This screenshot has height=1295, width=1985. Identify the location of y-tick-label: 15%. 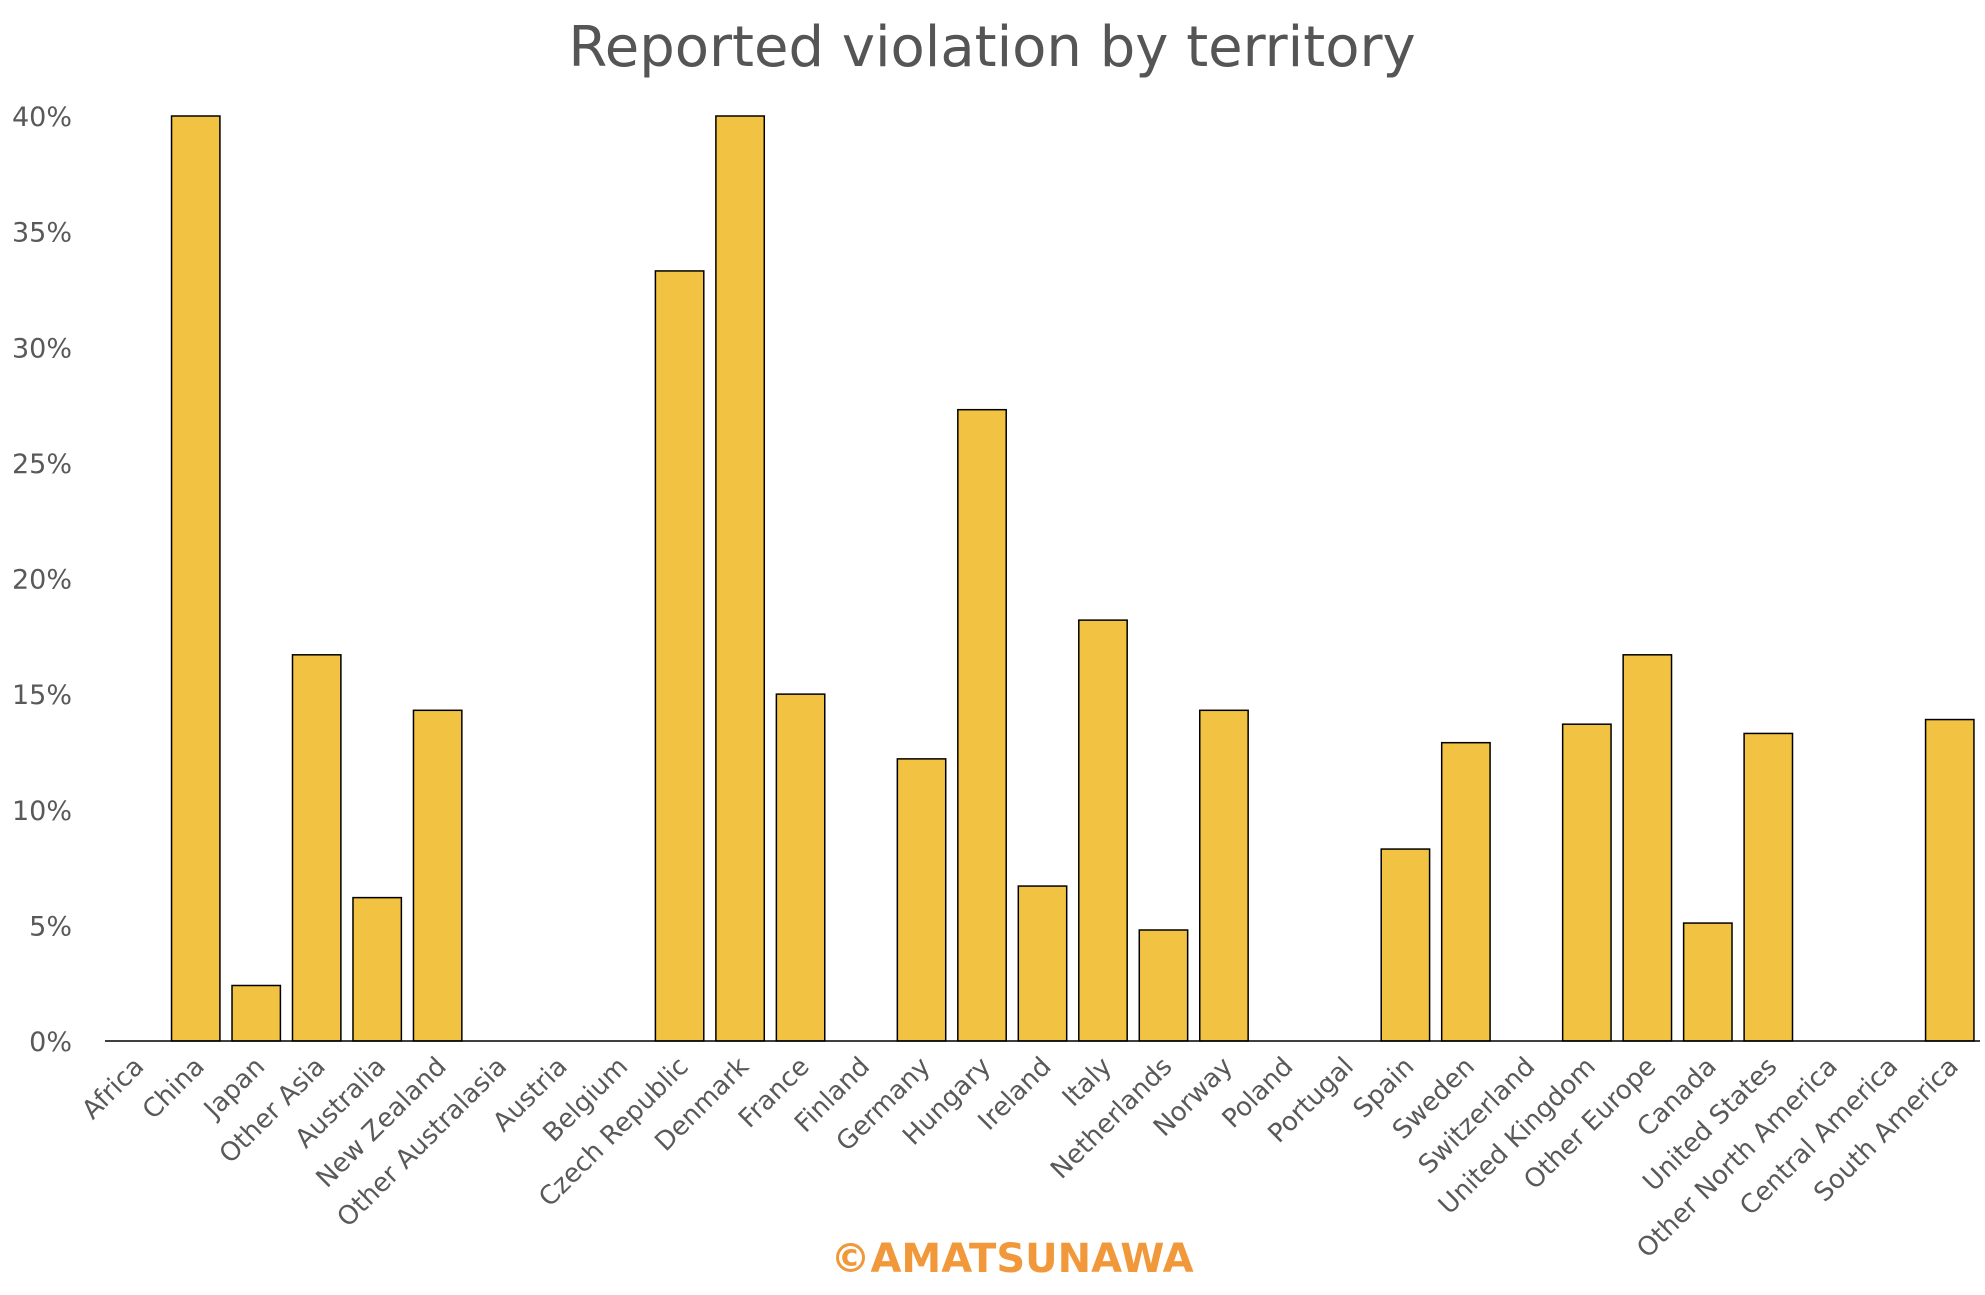
(42, 695).